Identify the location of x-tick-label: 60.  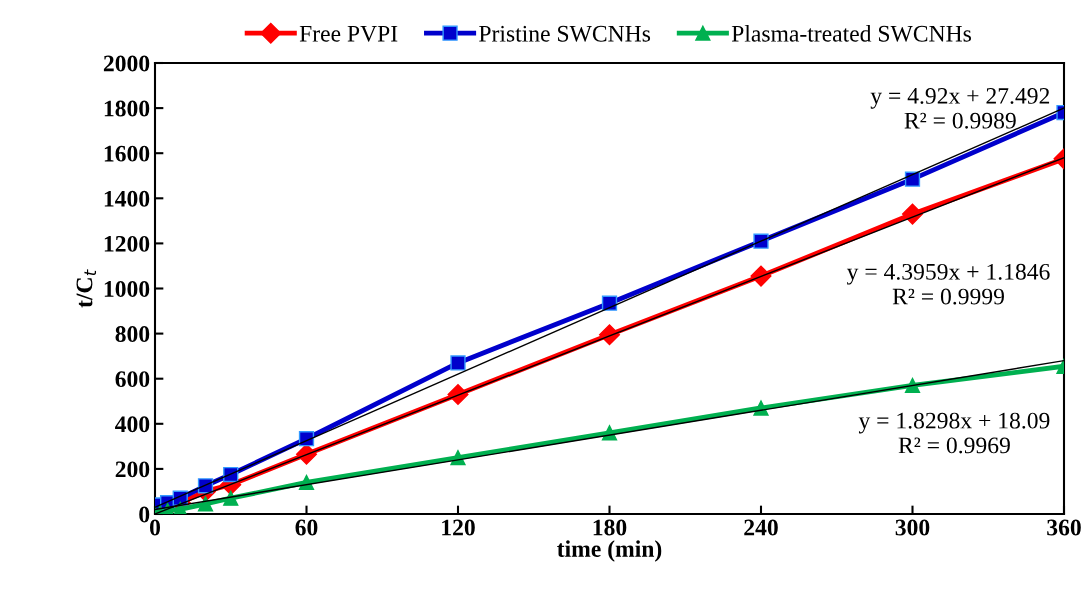
(306, 527).